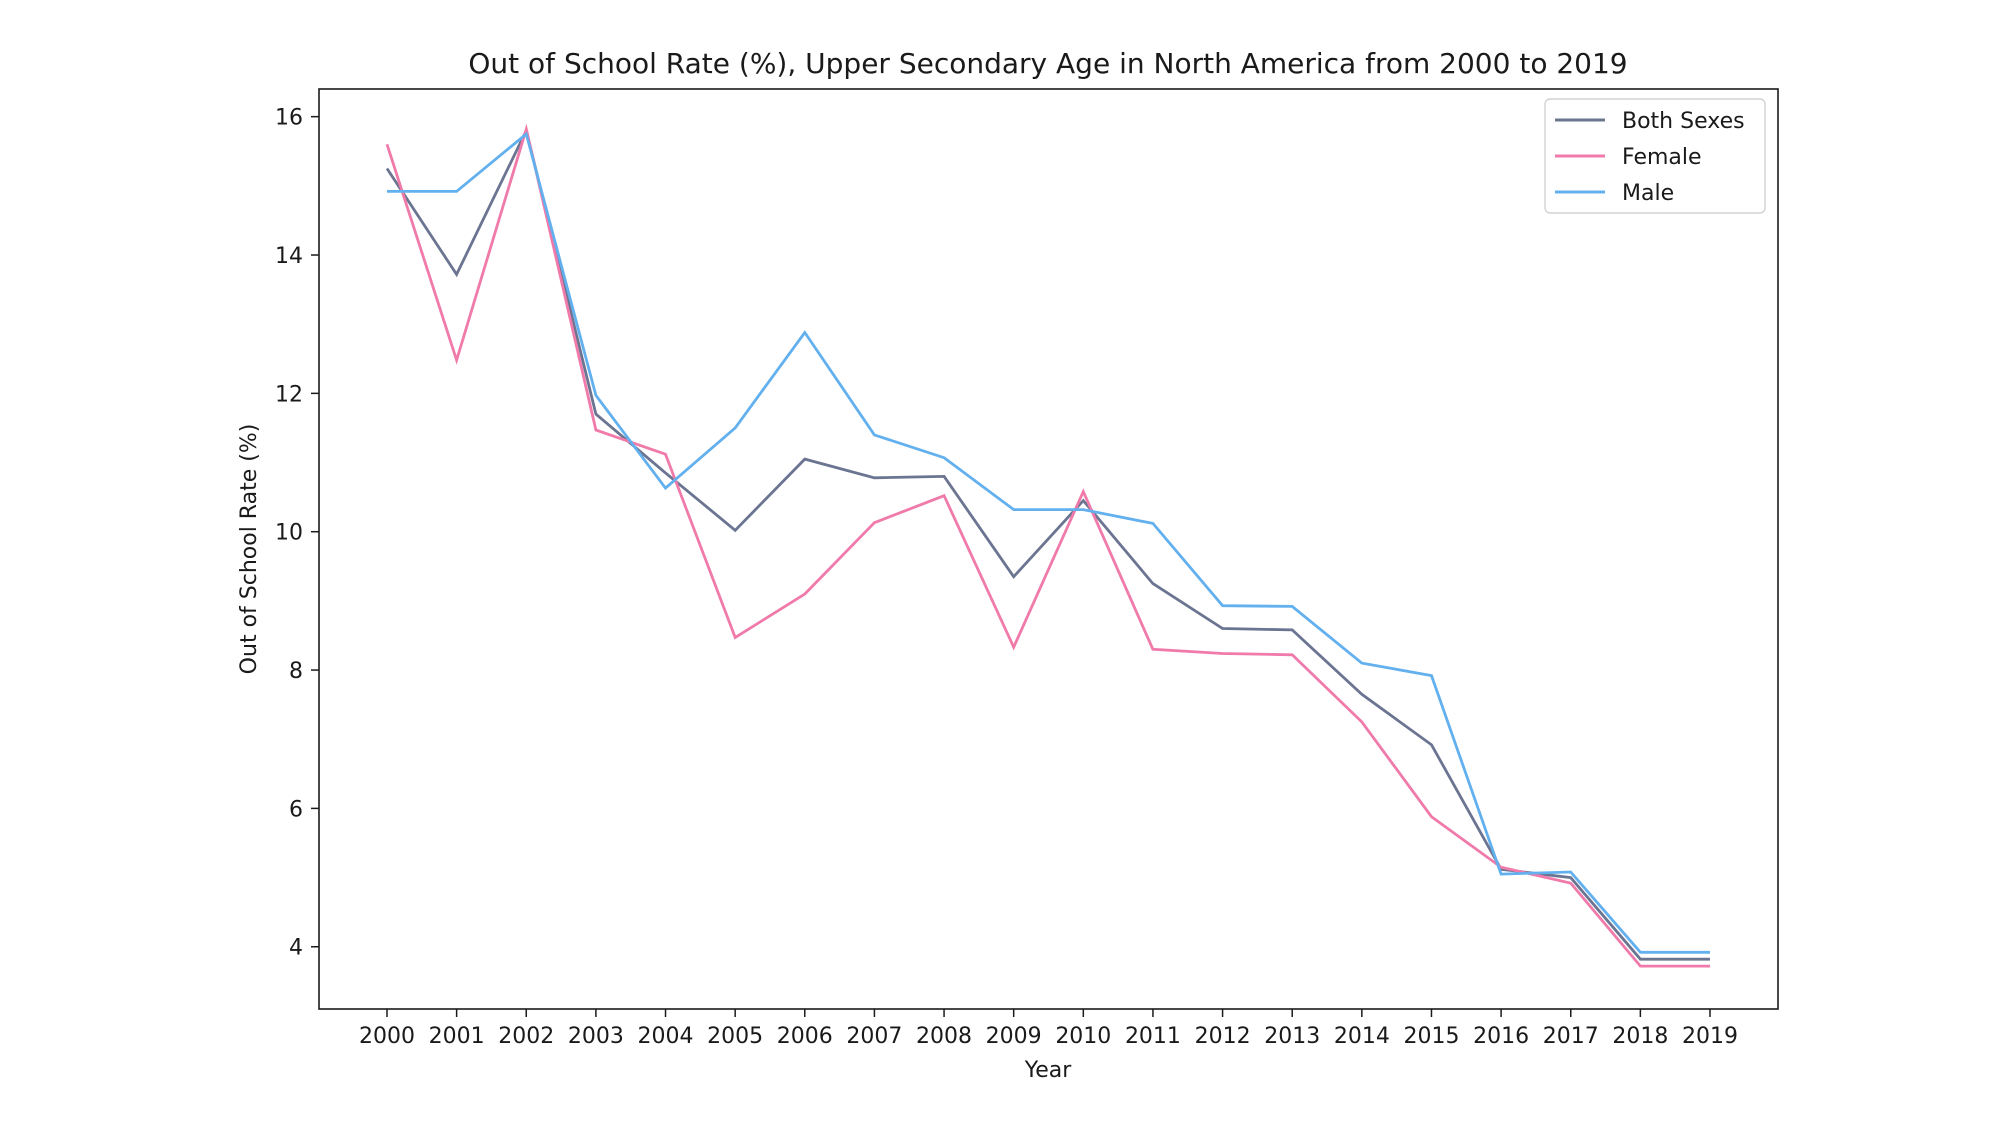 This screenshot has height=1129, width=2000. Describe the element at coordinates (1640, 1036) in the screenshot. I see `x-tick-label: 2018` at that location.